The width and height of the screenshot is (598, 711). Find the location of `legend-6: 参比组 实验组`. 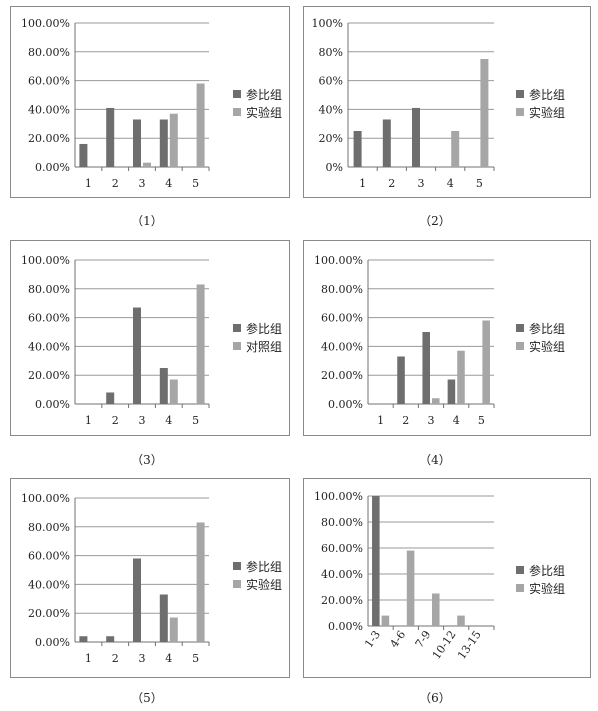

legend-6: 参比组 实验组 is located at coordinates (540, 579).